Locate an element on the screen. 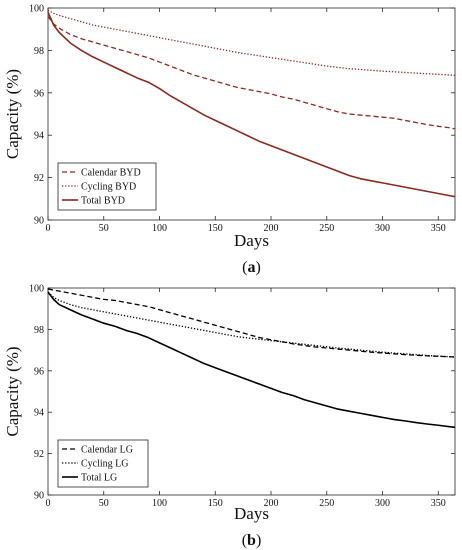 The width and height of the screenshot is (462, 550). panel-caption: (b) is located at coordinates (252, 540).